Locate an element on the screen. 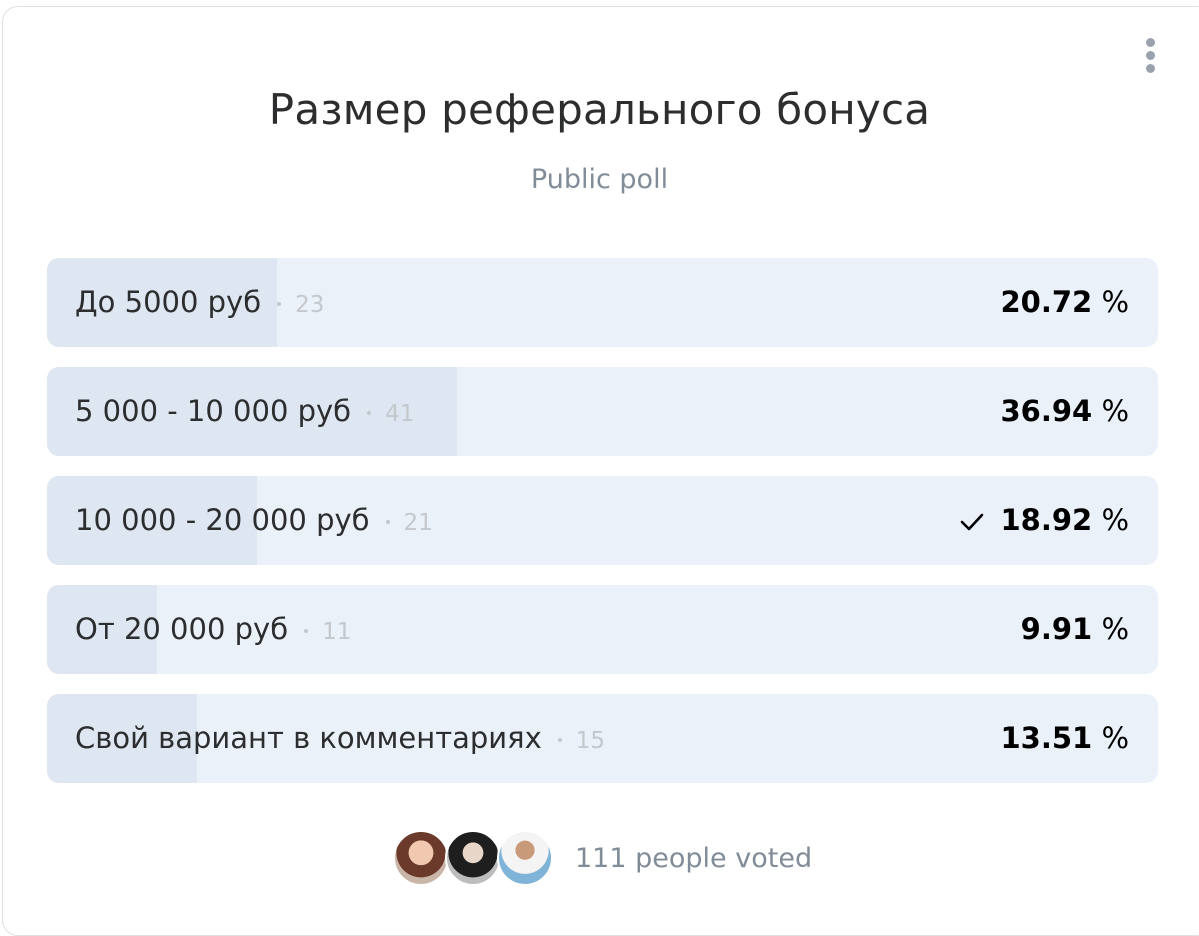 This screenshot has width=1199, height=936. poll-option: 5 000 - 10 000 руб 41 36.94 % is located at coordinates (602, 411).